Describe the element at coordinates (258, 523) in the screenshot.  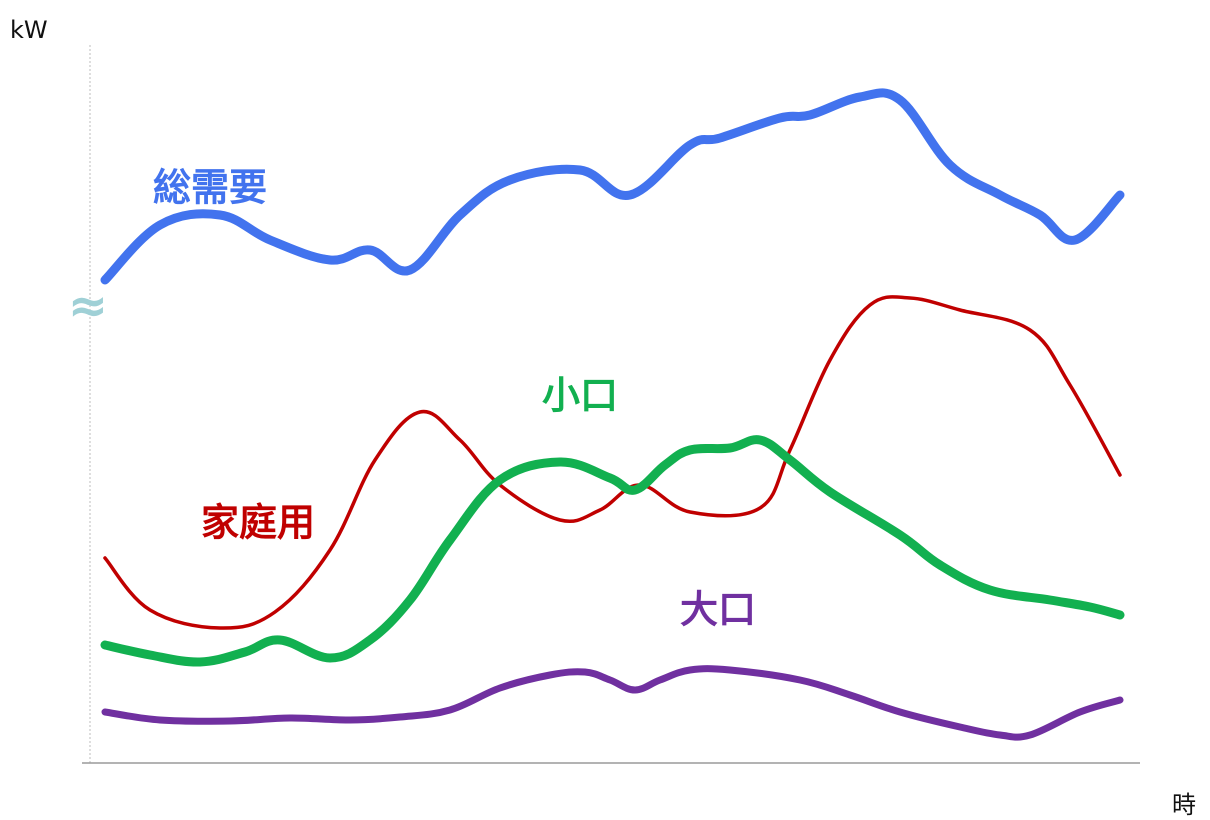
I see `series-label-1: 家庭用` at that location.